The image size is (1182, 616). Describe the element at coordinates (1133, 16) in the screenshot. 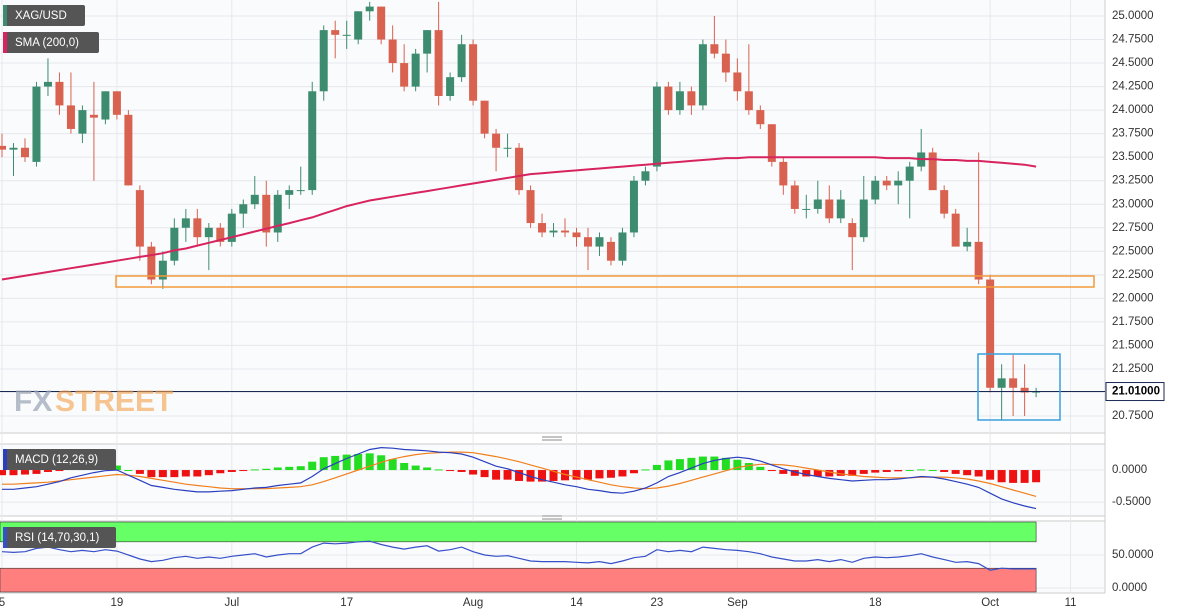

I see `y-tick-label: 25.0000` at that location.